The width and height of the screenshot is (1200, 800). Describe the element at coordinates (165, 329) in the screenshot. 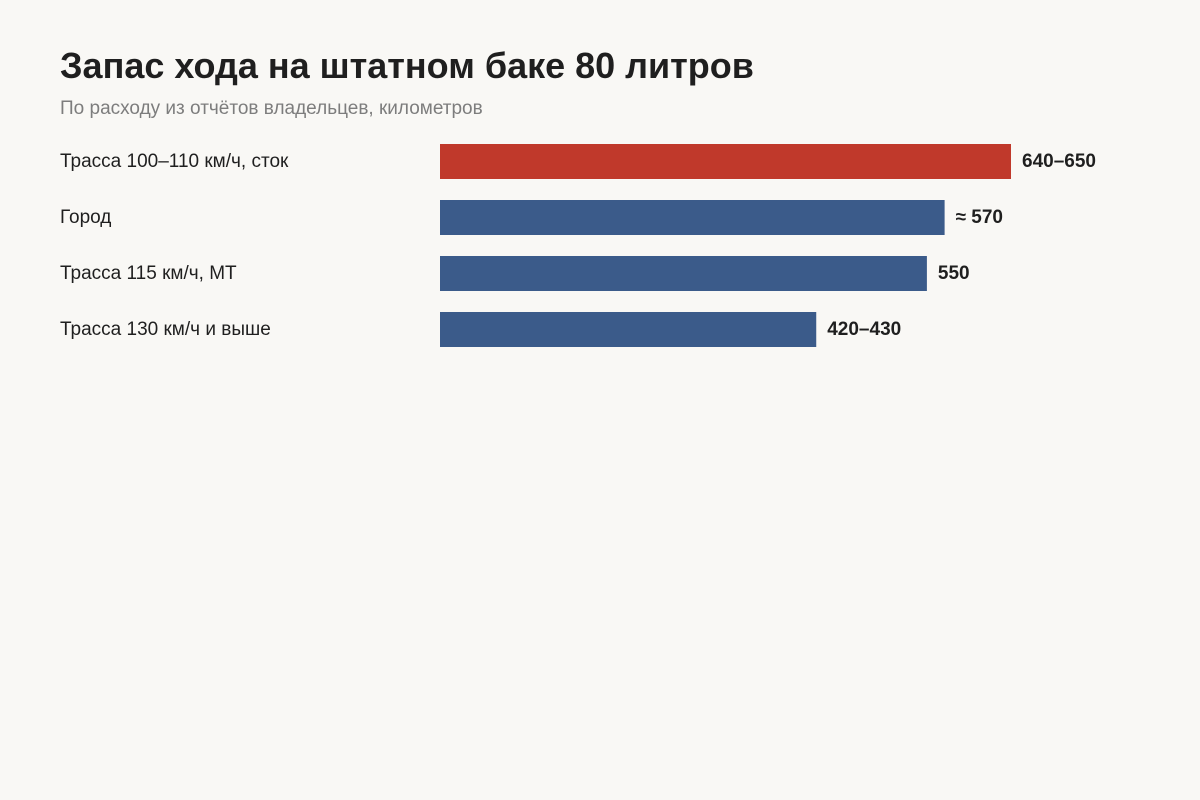

I see `category-label: Трасса 130 км/ч и выше` at that location.